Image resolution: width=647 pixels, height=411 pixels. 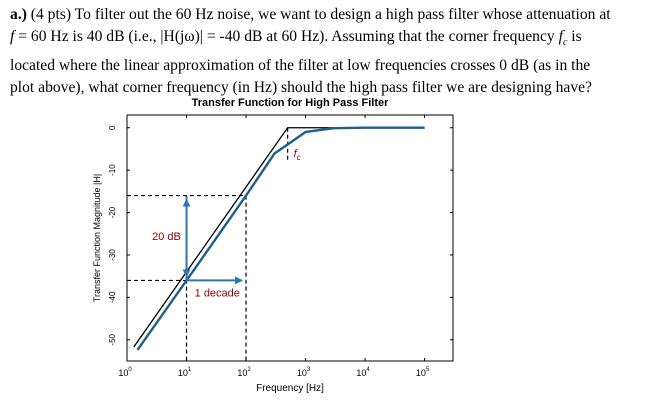 I want to click on y-tick-label: -50, so click(x=112, y=339).